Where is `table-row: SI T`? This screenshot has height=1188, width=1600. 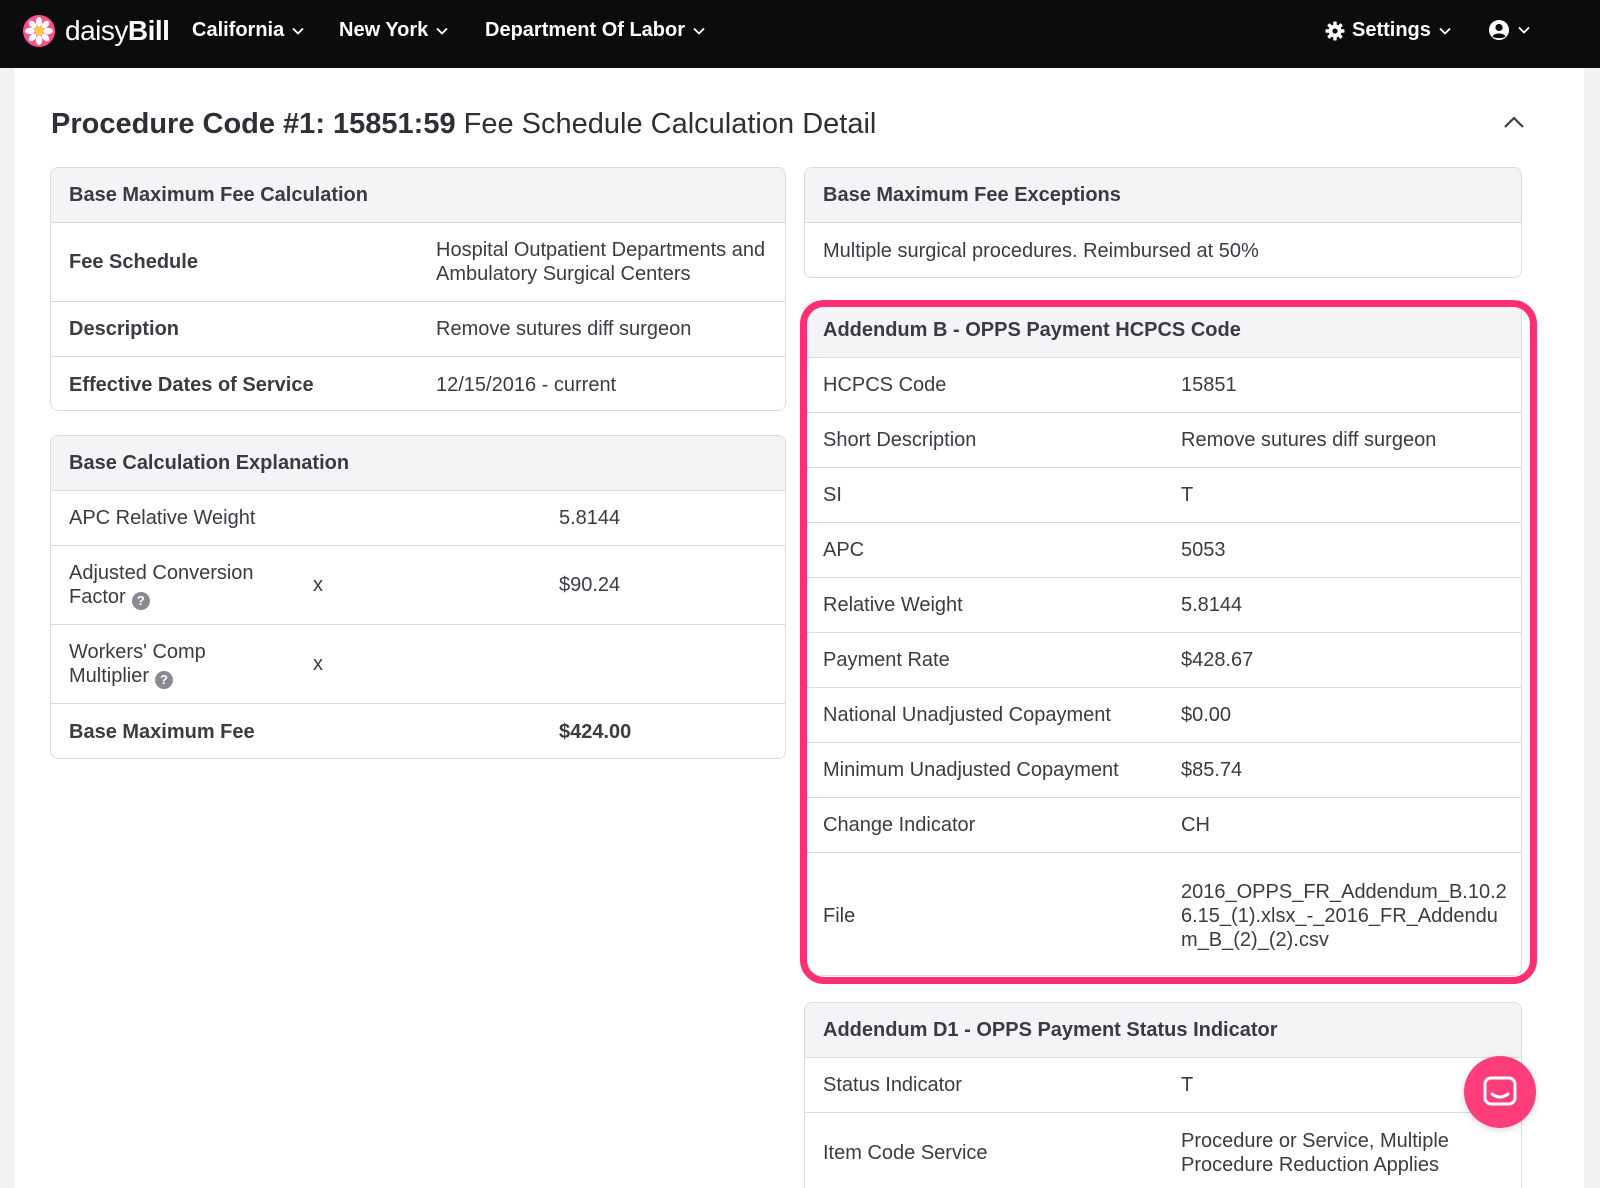
table-row: SI T is located at coordinates (1163, 495).